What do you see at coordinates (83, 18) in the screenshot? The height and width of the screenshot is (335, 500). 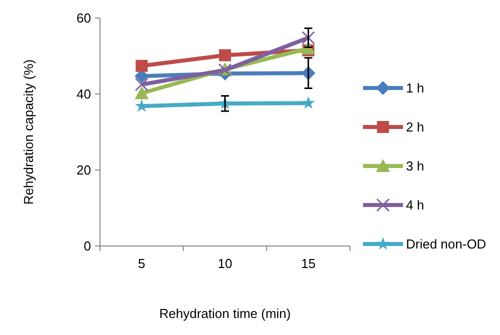 I see `y-tick-label: 60` at bounding box center [83, 18].